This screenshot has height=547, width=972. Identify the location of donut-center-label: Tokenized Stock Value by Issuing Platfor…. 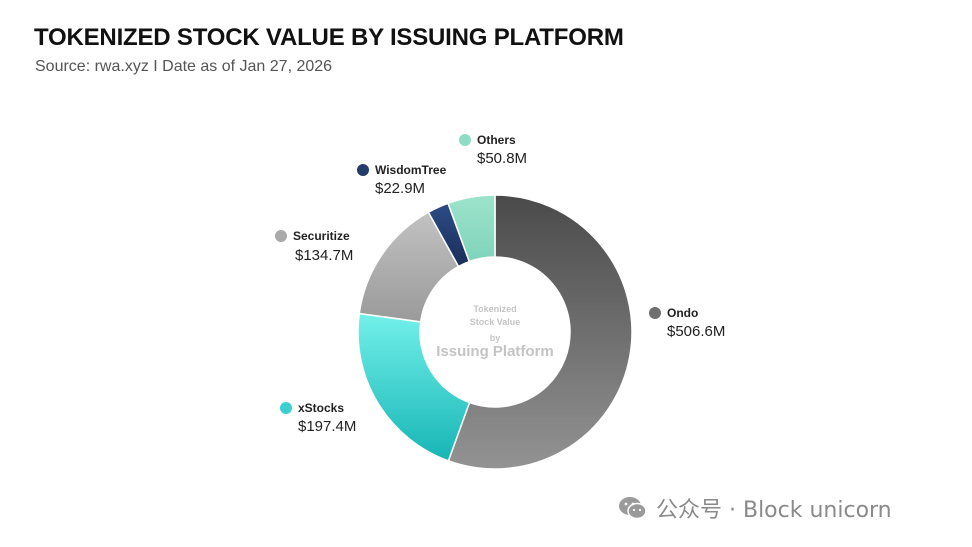
(495, 332).